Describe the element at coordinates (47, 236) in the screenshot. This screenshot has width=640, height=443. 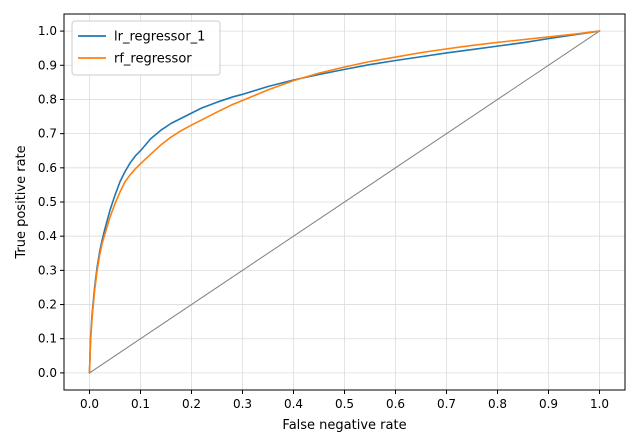
I see `y-tick-label: 0.4` at that location.